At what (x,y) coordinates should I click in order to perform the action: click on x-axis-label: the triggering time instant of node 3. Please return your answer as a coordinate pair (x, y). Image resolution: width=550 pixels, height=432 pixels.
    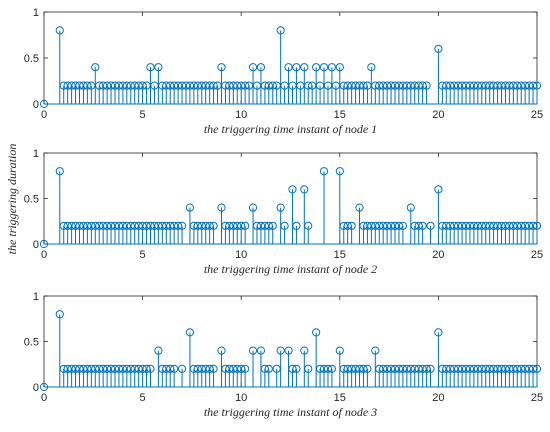
    Looking at the image, I should click on (290, 412).